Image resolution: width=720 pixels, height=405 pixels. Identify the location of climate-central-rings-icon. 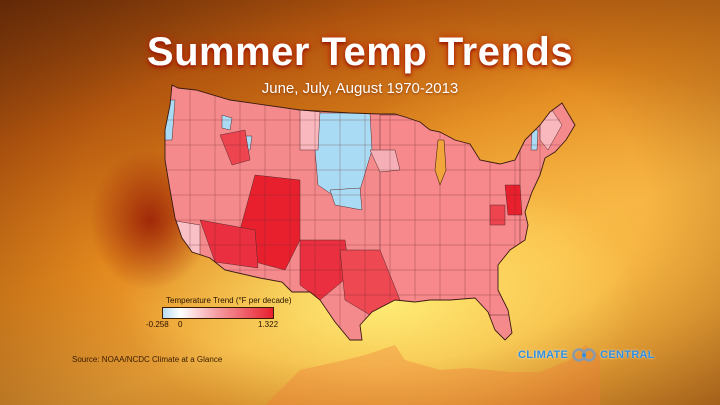
(584, 355).